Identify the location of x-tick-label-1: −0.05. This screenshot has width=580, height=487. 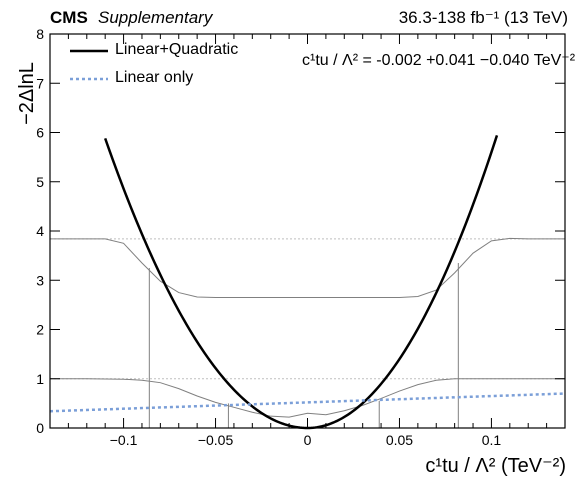
(216, 440).